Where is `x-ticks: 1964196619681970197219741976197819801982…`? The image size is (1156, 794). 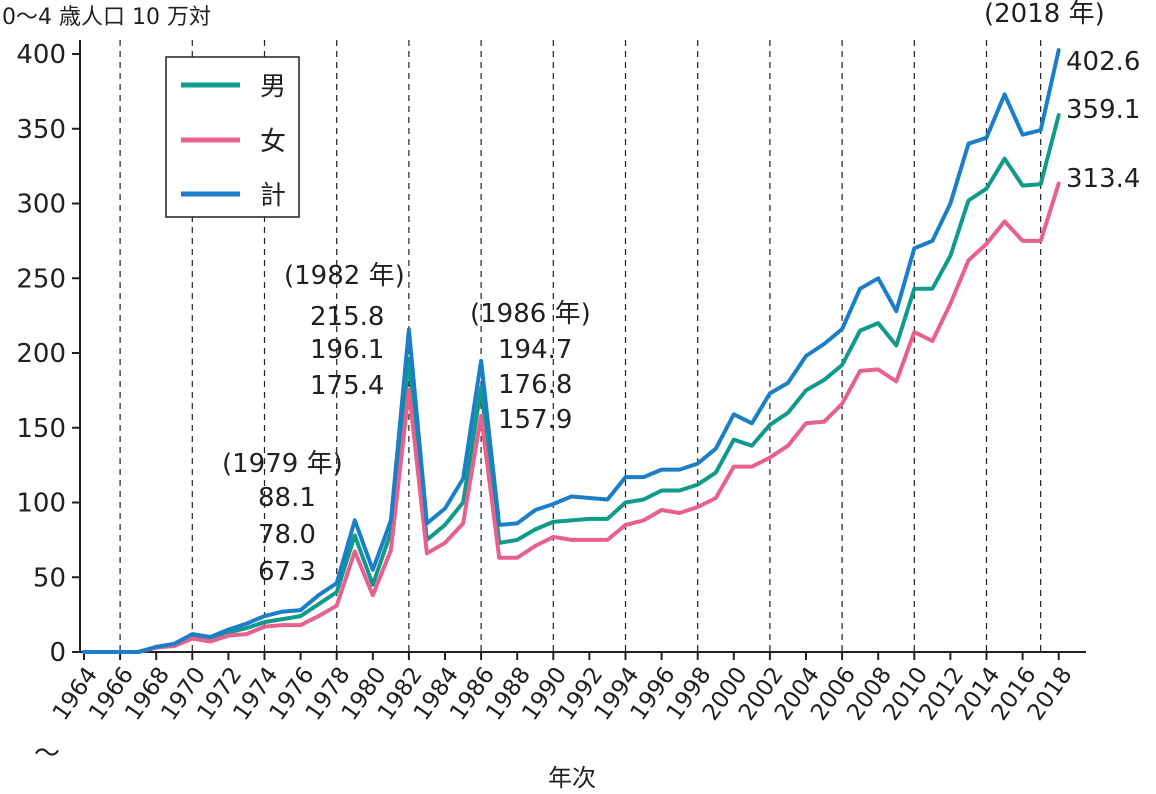 x-ticks: 1964196619681970197219741976197819801982… is located at coordinates (563, 688).